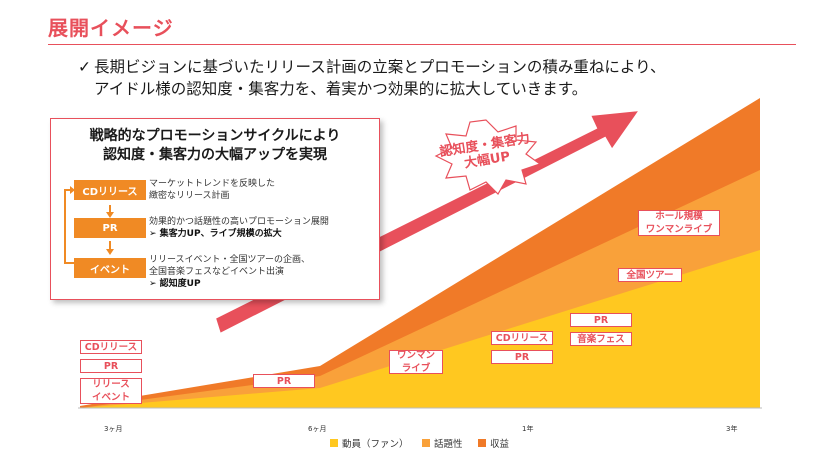  I want to click on step-event: イベント, so click(110, 268).